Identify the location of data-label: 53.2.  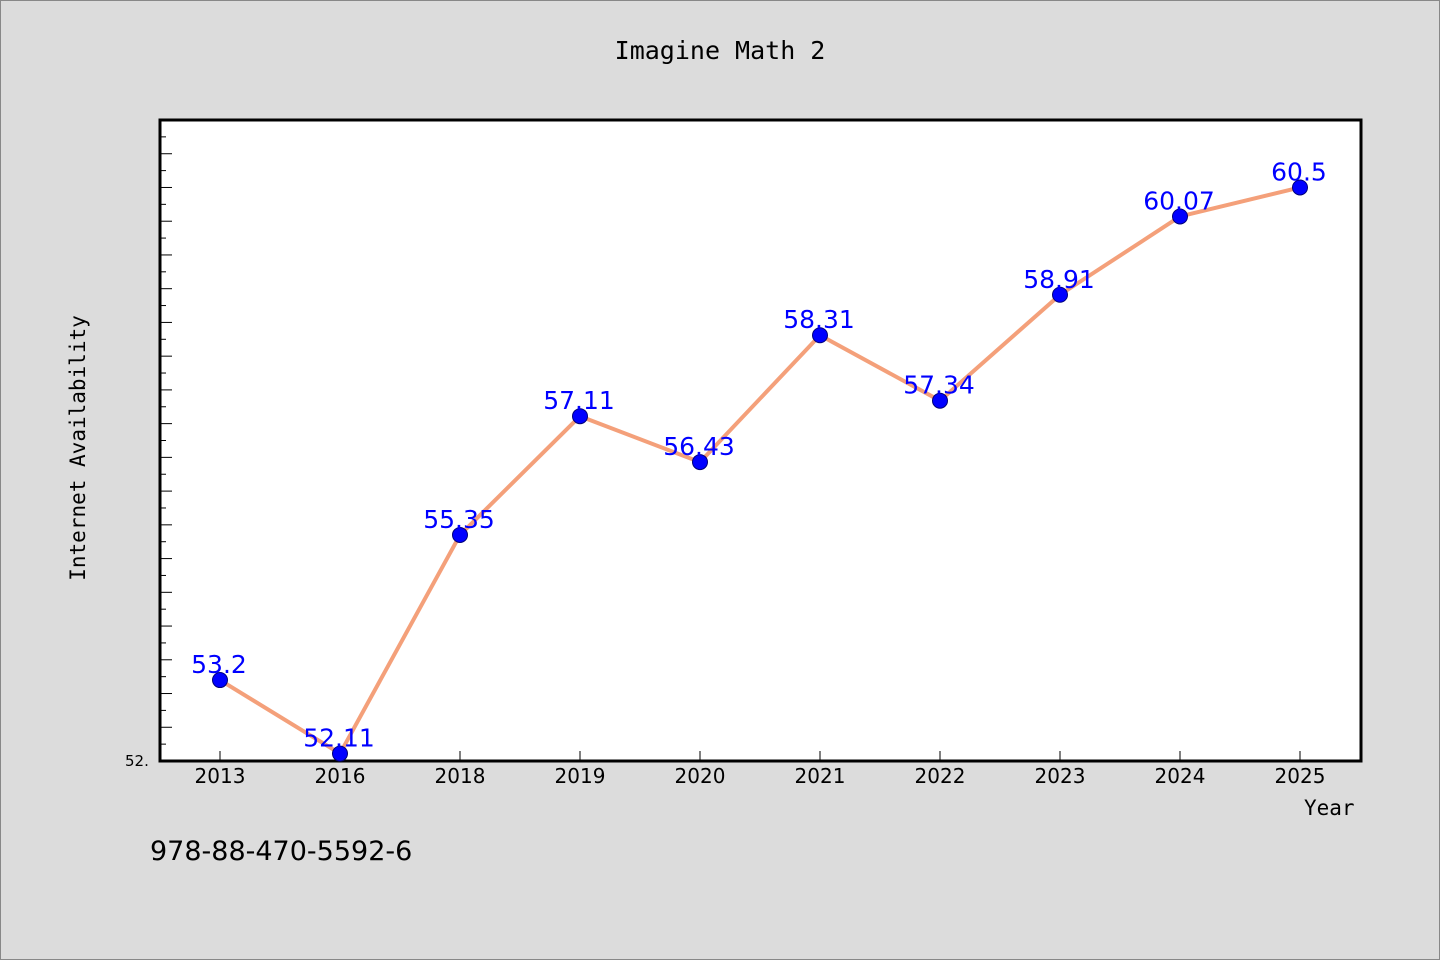
(219, 664).